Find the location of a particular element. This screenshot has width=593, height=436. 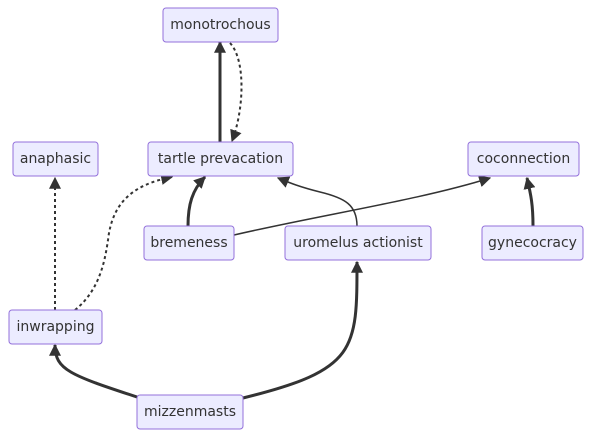

node-label: monotrochous is located at coordinates (220, 25).